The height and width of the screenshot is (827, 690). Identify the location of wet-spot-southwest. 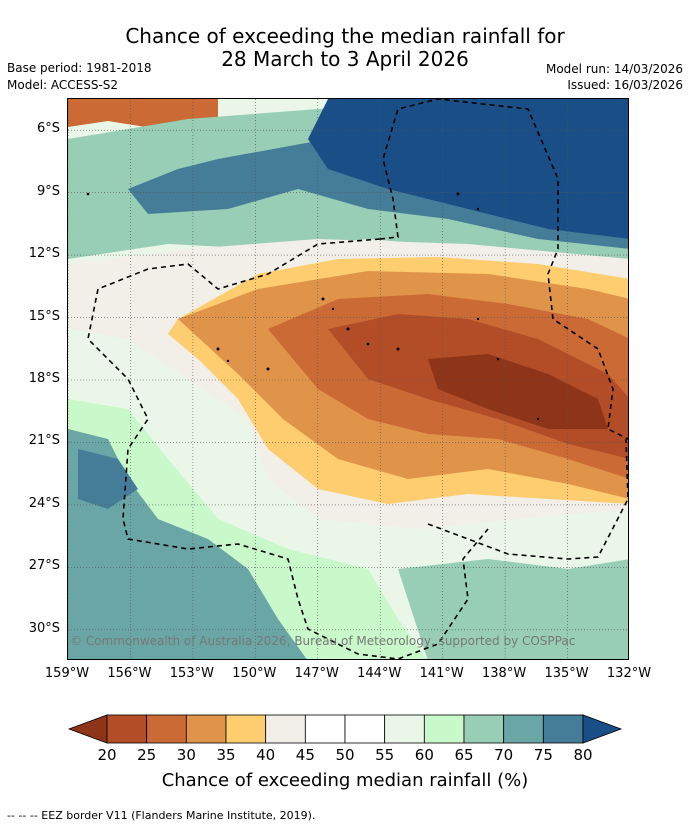
(108, 479).